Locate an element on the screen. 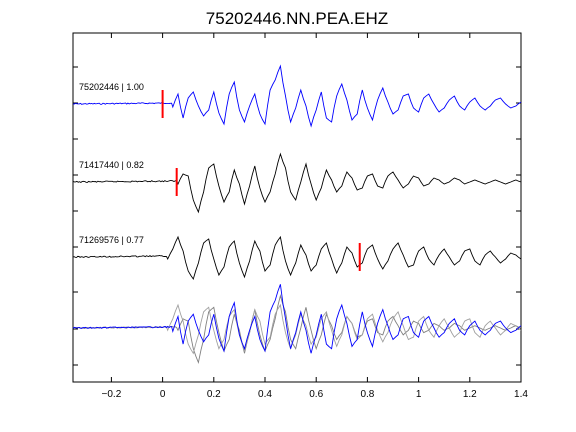 The height and width of the screenshot is (432, 576). trace-2: 71417440 | 0.82 is located at coordinates (297, 183).